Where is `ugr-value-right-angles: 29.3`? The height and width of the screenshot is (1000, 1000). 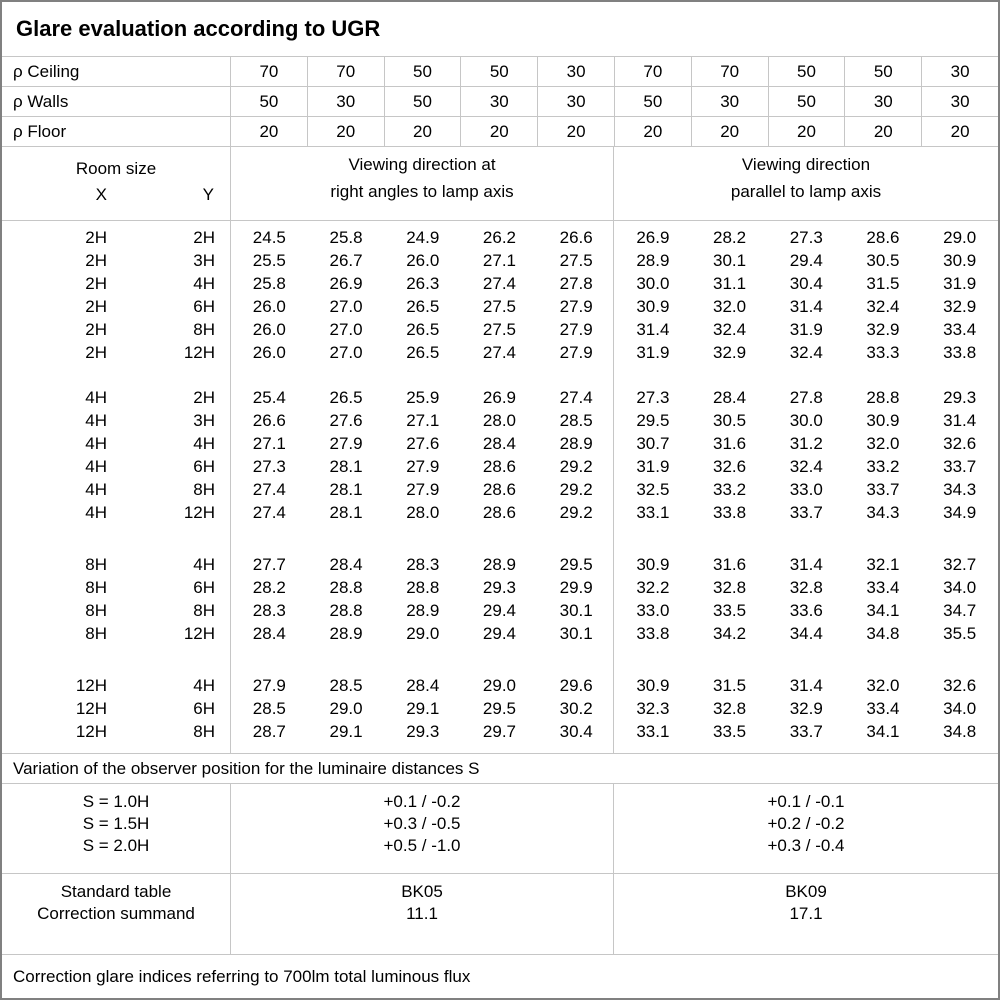 ugr-value-right-angles: 29.3 is located at coordinates (423, 731).